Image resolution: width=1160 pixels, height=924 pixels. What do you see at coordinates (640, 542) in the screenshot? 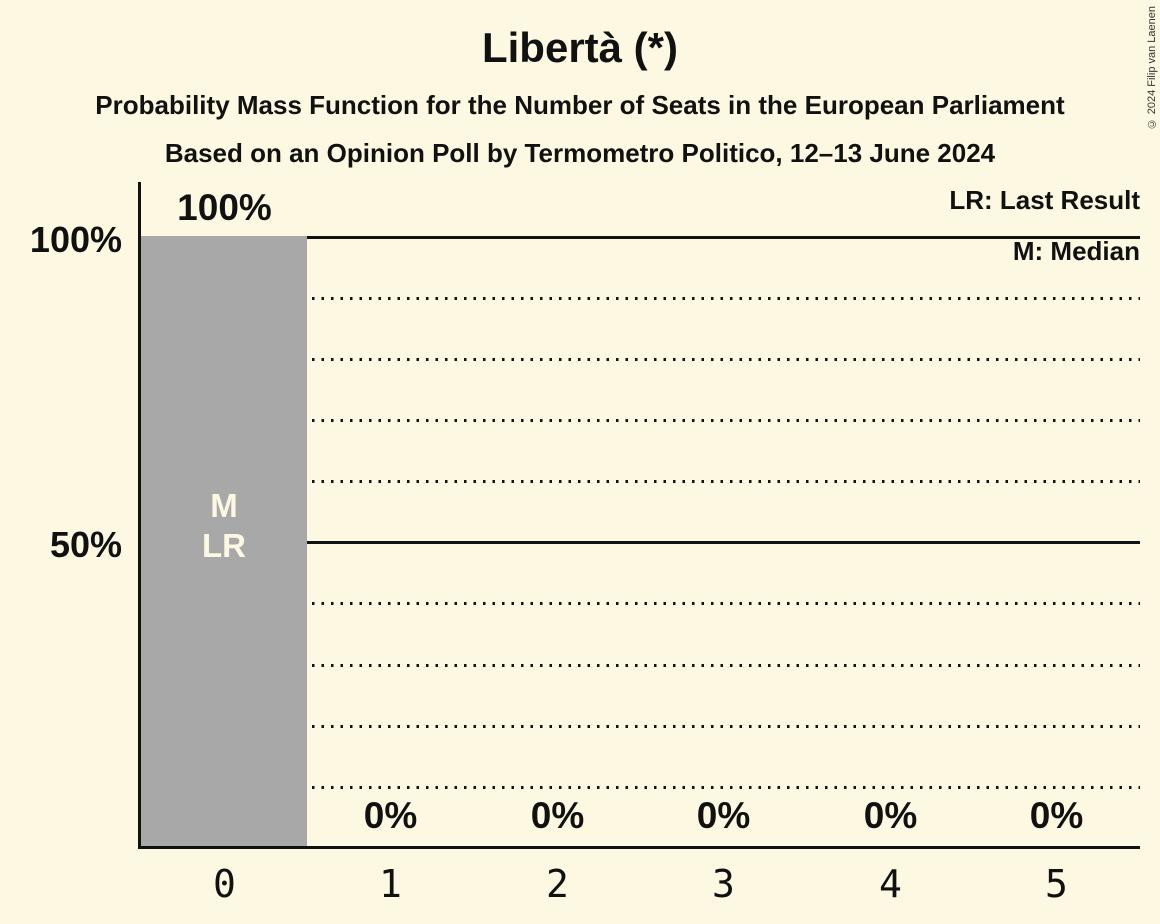
I see `gridline-50pct` at bounding box center [640, 542].